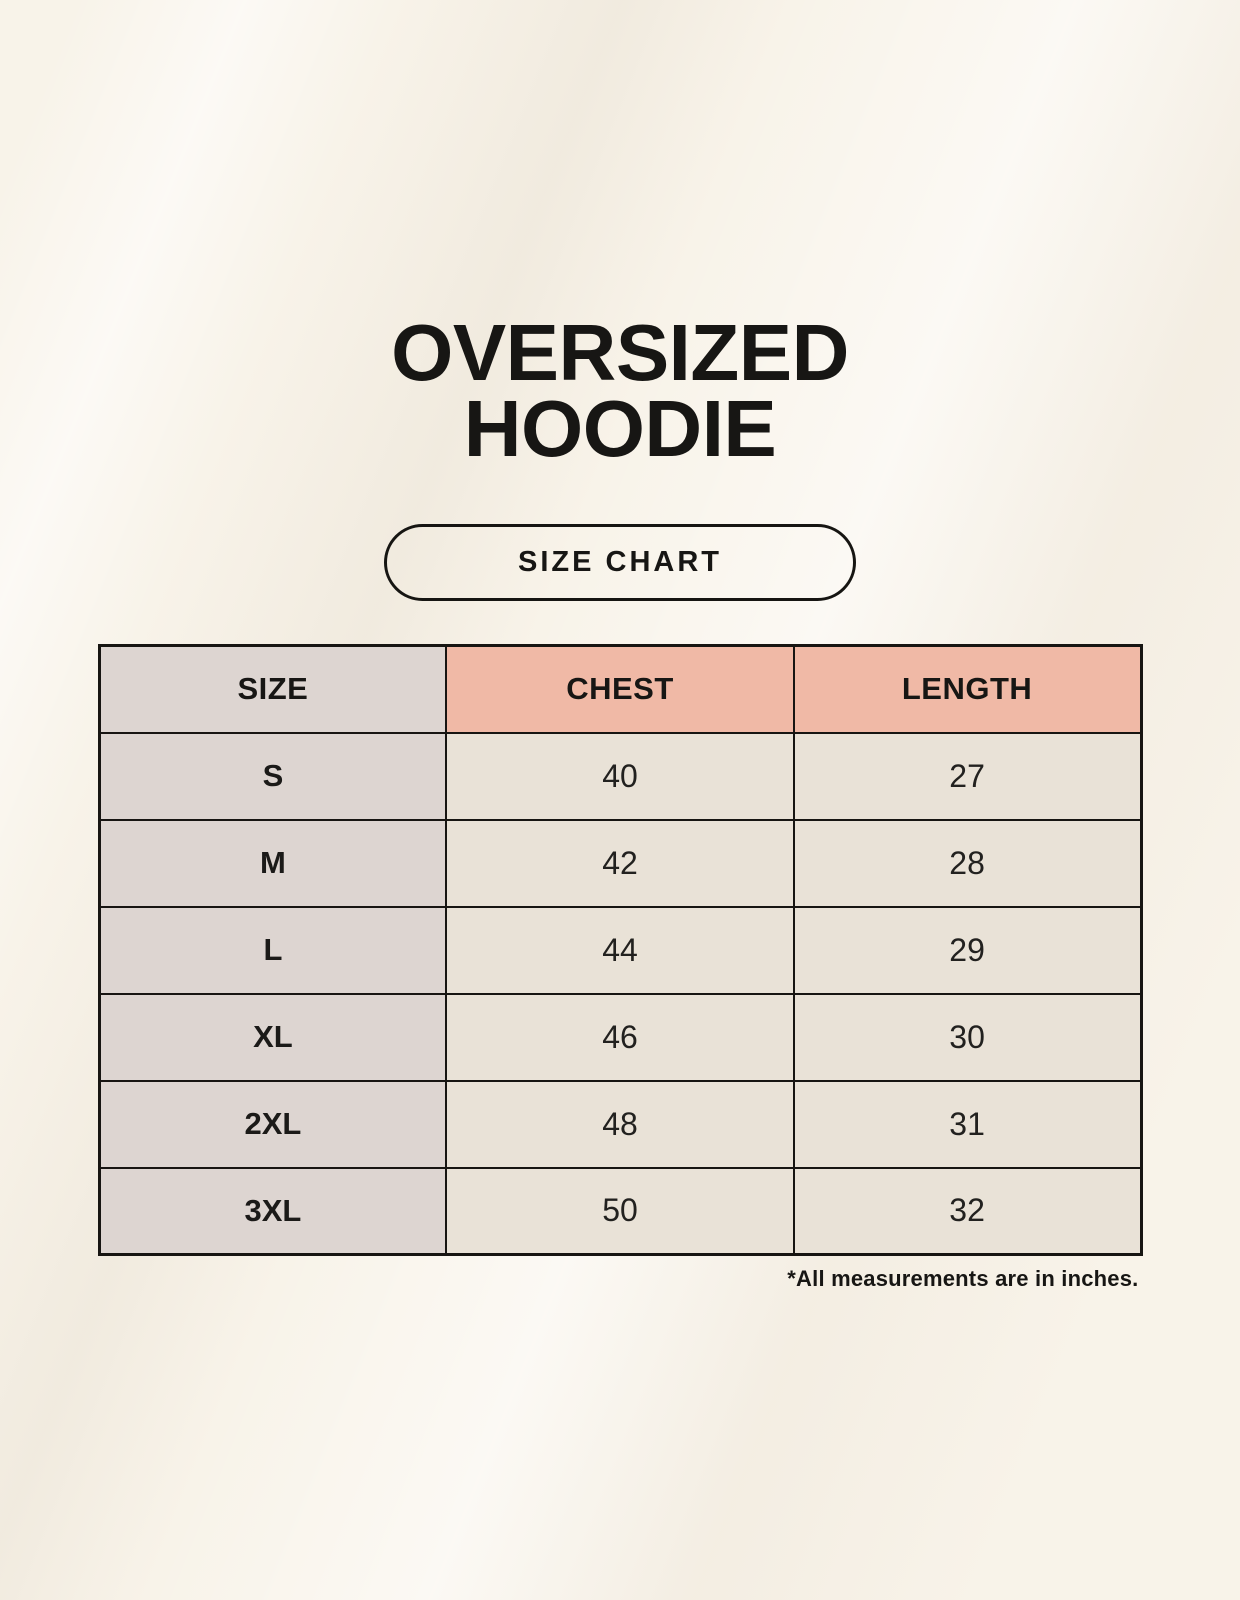 The width and height of the screenshot is (1240, 1600). What do you see at coordinates (272, 950) in the screenshot?
I see `size-label: L` at bounding box center [272, 950].